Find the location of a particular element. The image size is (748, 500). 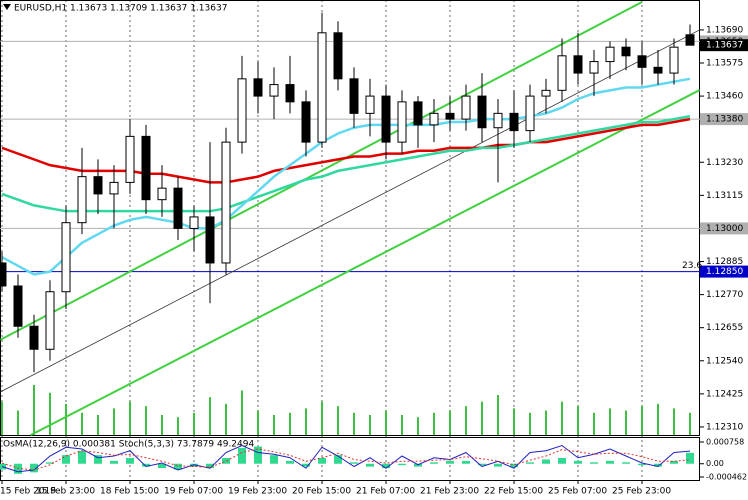

oscillator-frame is located at coordinates (350, 459).